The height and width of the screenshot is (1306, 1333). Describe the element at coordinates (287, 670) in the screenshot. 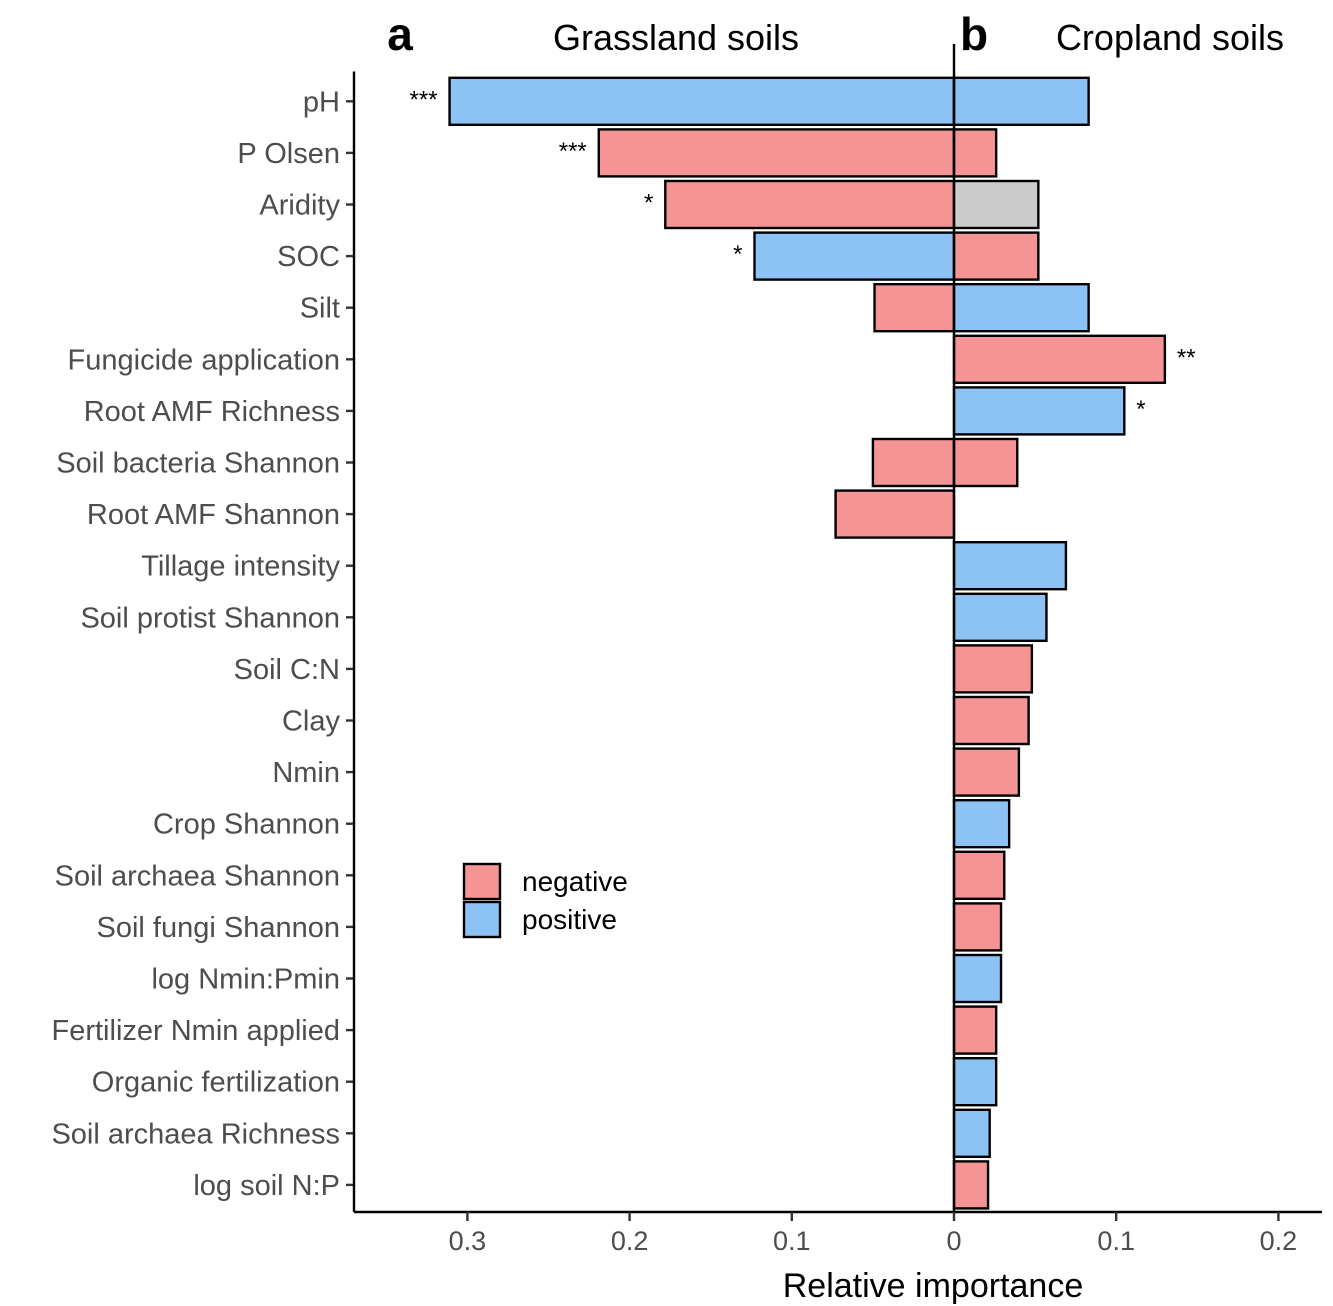

I see `y-label-soil-c-n: Soil C:N` at that location.